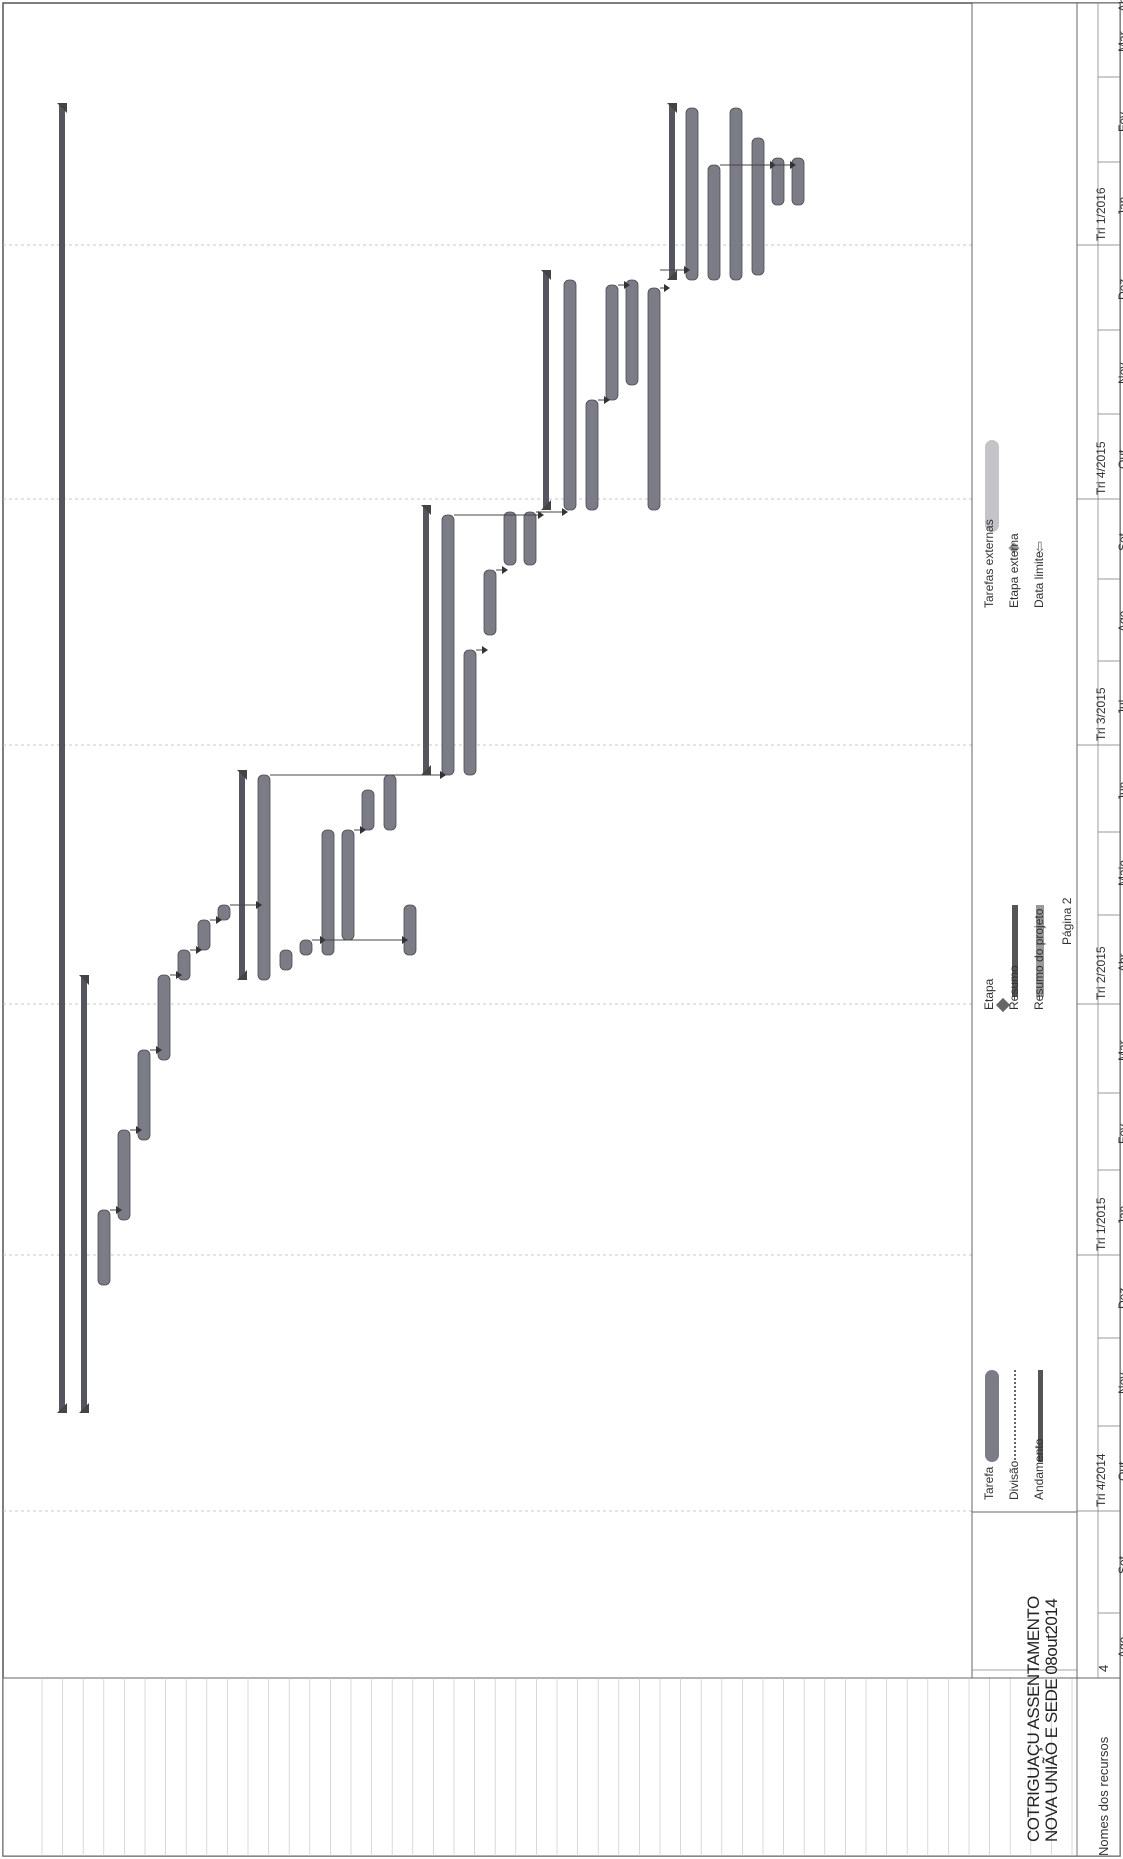 This screenshot has width=1123, height=1859. I want to click on page-number: Página 2, so click(1067, 921).